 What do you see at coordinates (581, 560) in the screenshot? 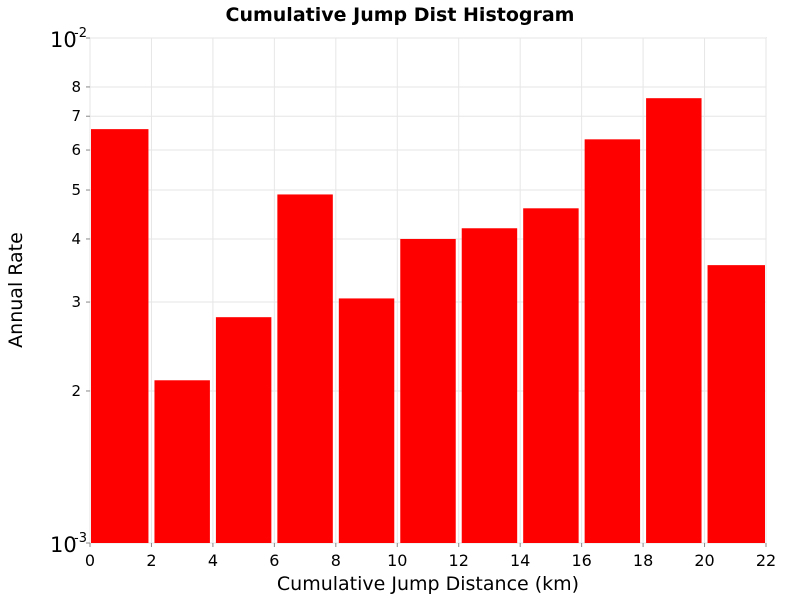
I see `x-tick-label-8: 16` at bounding box center [581, 560].